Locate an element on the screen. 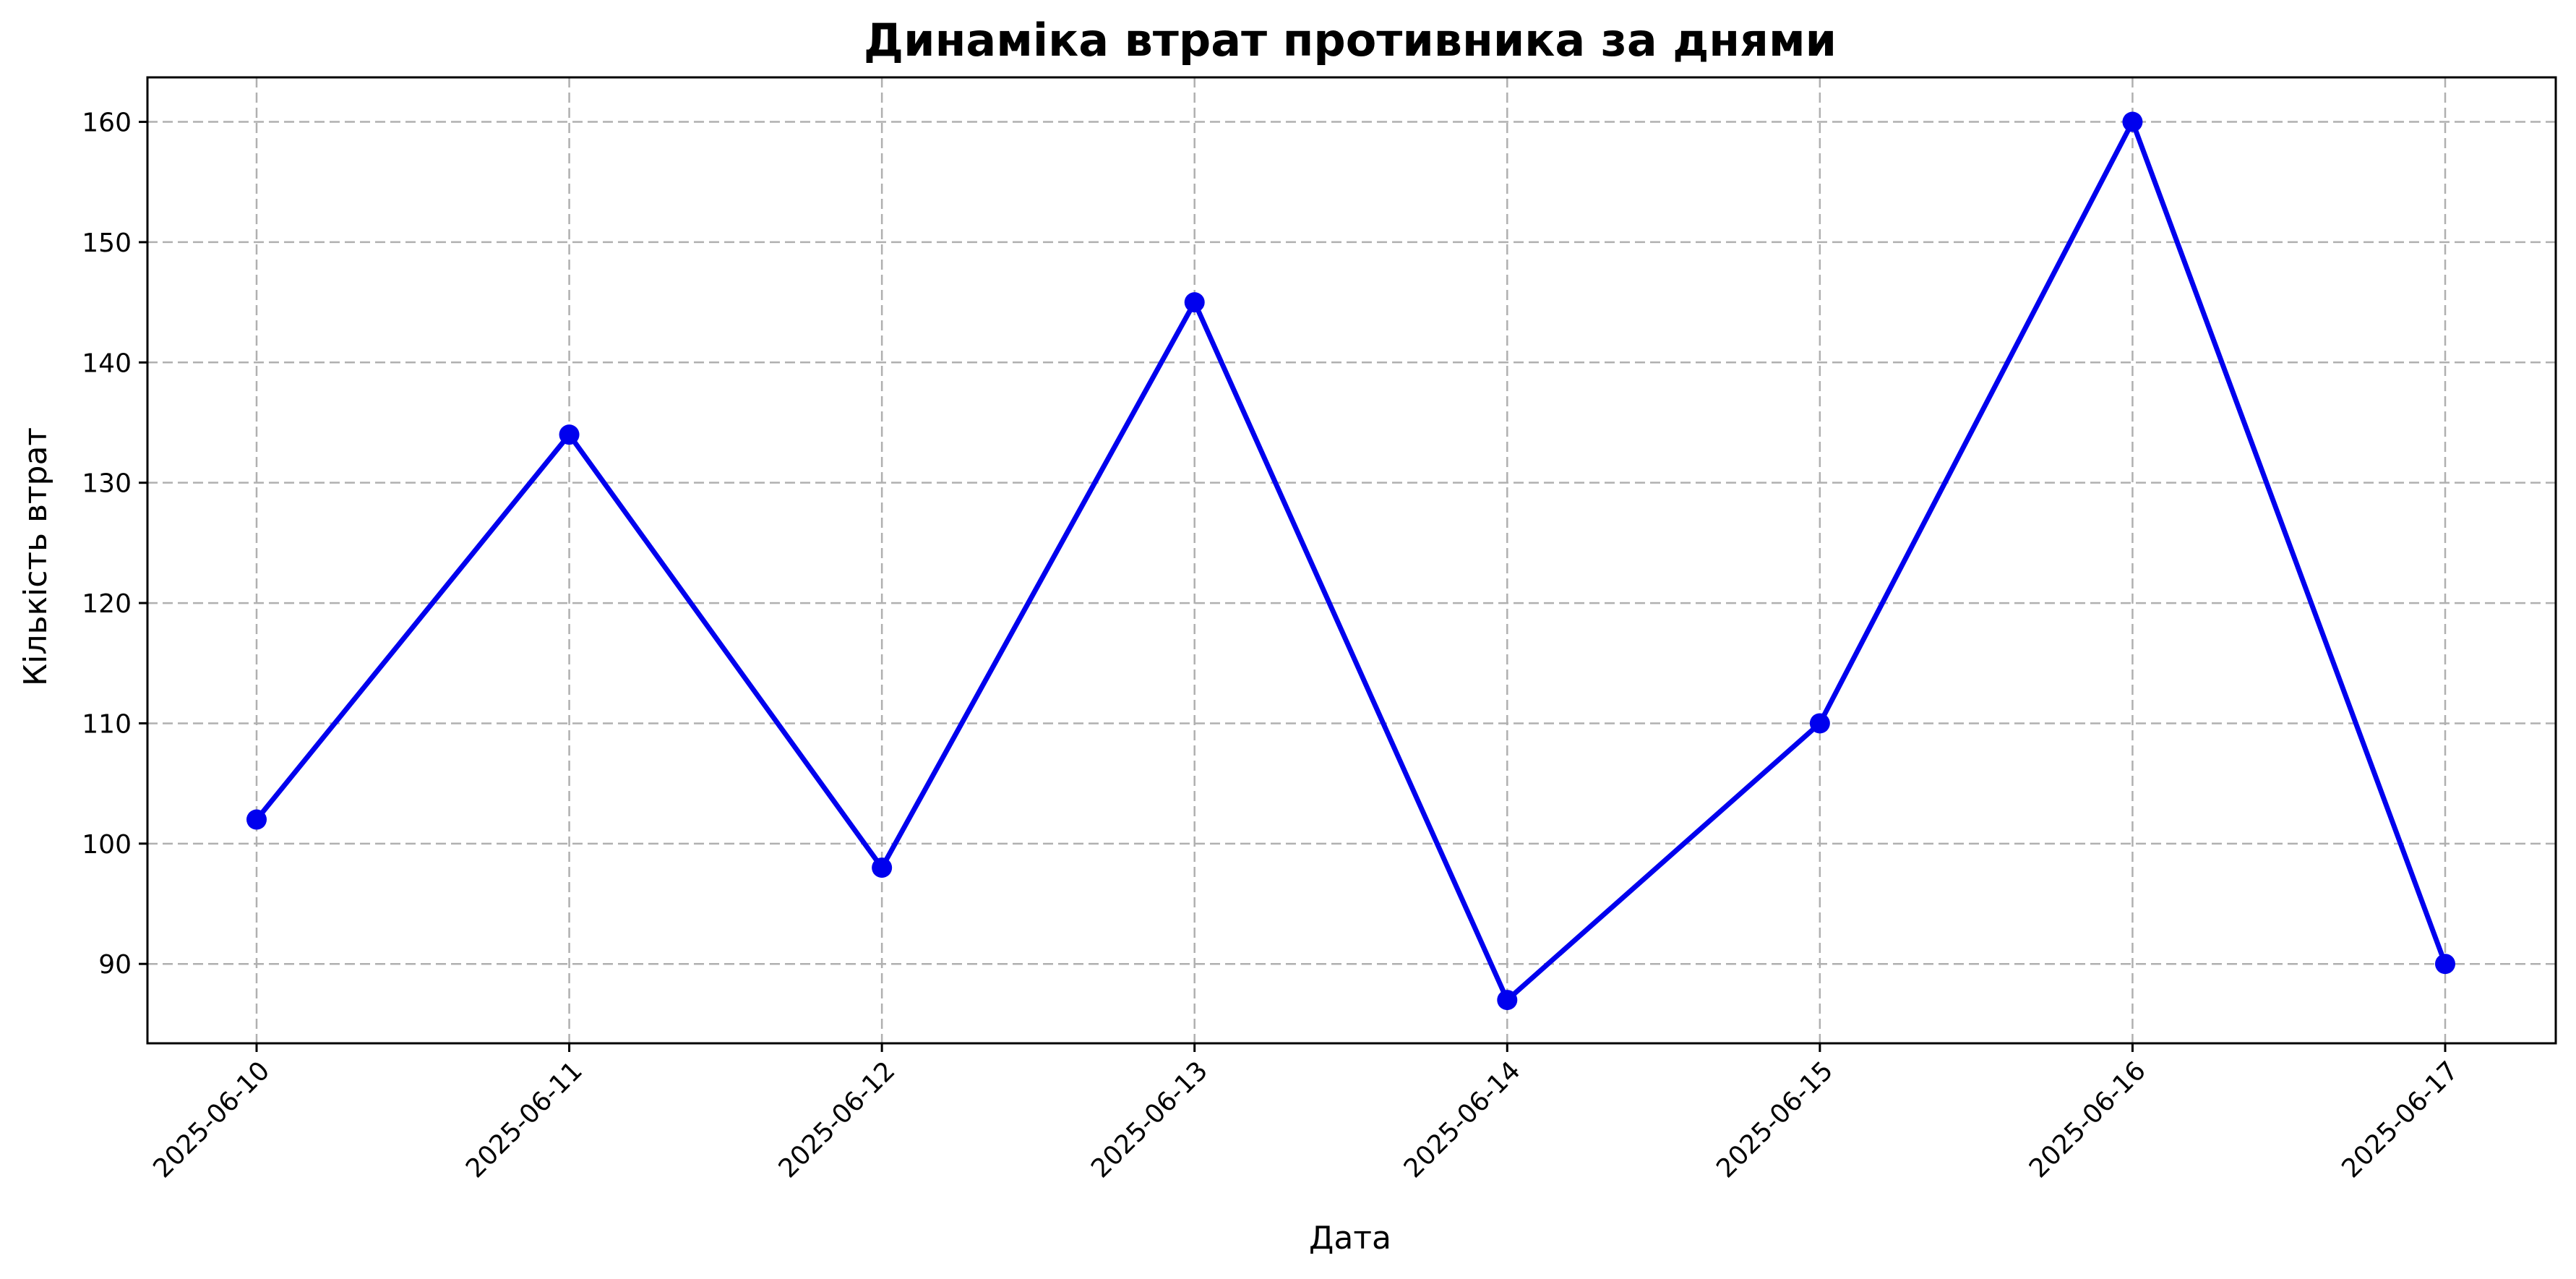 The width and height of the screenshot is (2576, 1279). y-axis-label: Кількість втрат is located at coordinates (36, 556).